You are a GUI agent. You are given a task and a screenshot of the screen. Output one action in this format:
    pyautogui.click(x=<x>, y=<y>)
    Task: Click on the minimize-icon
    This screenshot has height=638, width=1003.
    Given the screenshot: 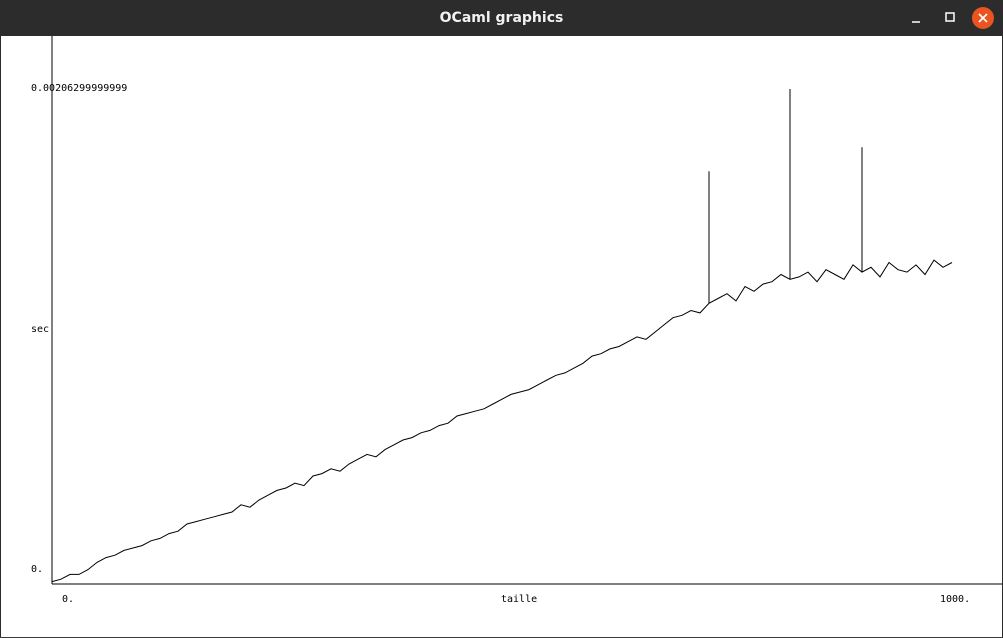 What is the action you would take?
    pyautogui.click(x=916, y=22)
    